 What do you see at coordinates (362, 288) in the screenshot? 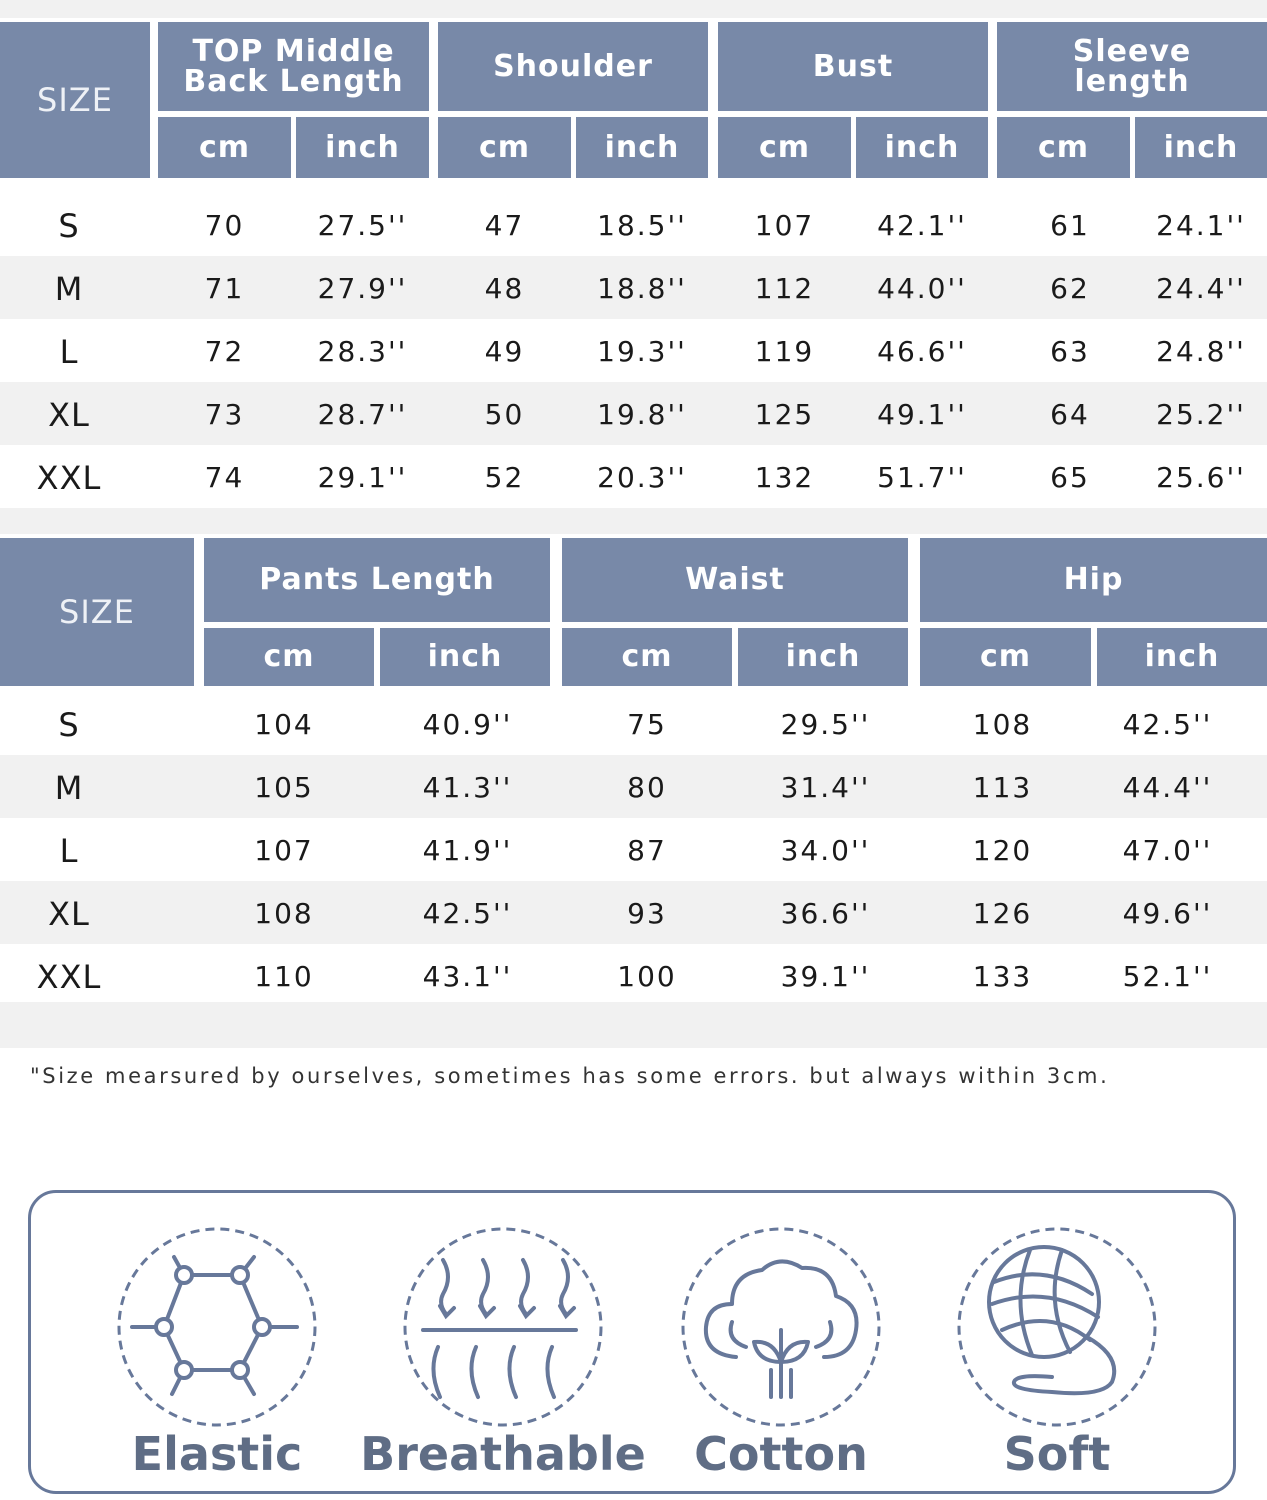
I see `value-cell: 27.9''` at bounding box center [362, 288].